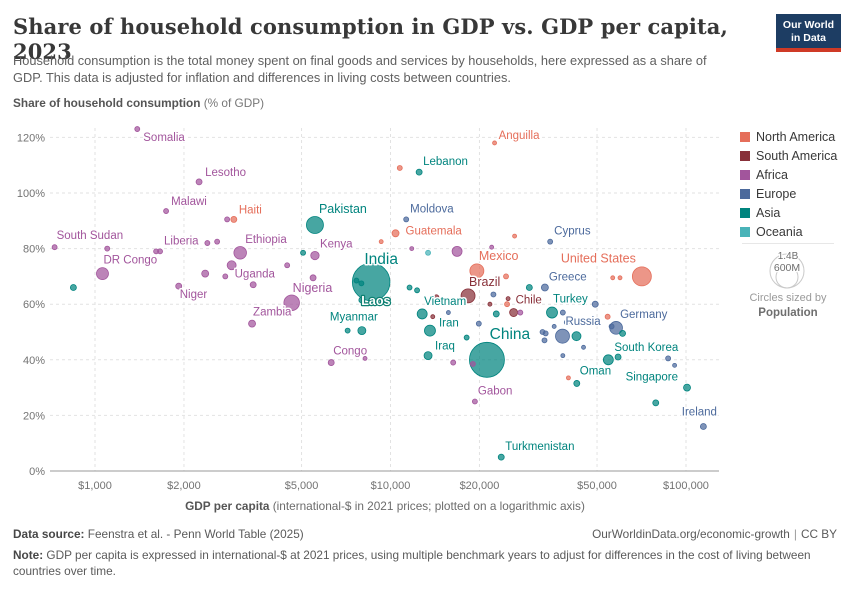 The height and width of the screenshot is (600, 850). What do you see at coordinates (794, 136) in the screenshot?
I see `legend-item-north-america: North America` at bounding box center [794, 136].